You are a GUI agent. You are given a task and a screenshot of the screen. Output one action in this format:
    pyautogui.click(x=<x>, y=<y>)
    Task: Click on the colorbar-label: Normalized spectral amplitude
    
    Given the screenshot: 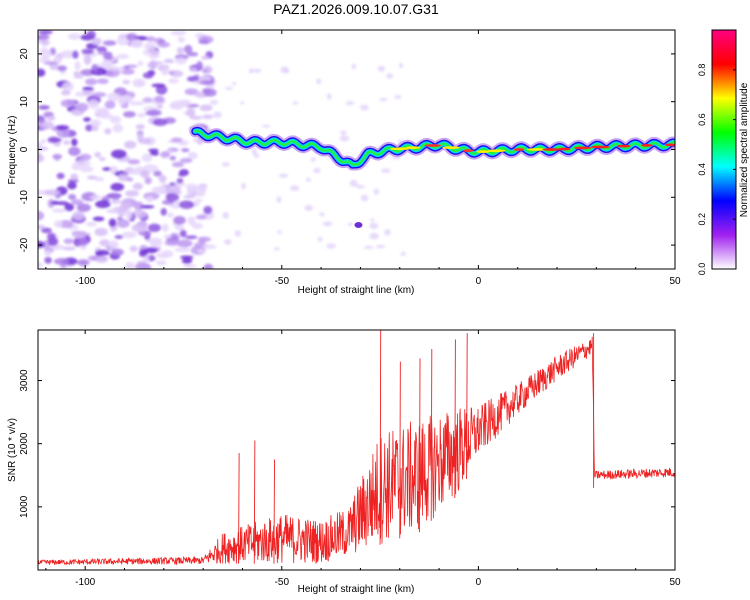 What is the action you would take?
    pyautogui.click(x=744, y=149)
    